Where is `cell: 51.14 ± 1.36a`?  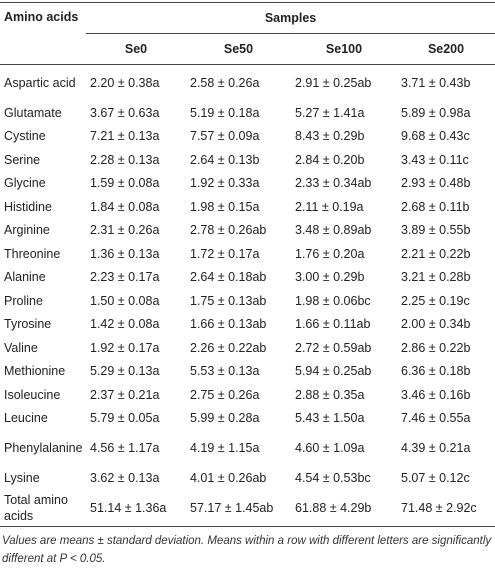
cell: 51.14 ± 1.36a is located at coordinates (136, 508).